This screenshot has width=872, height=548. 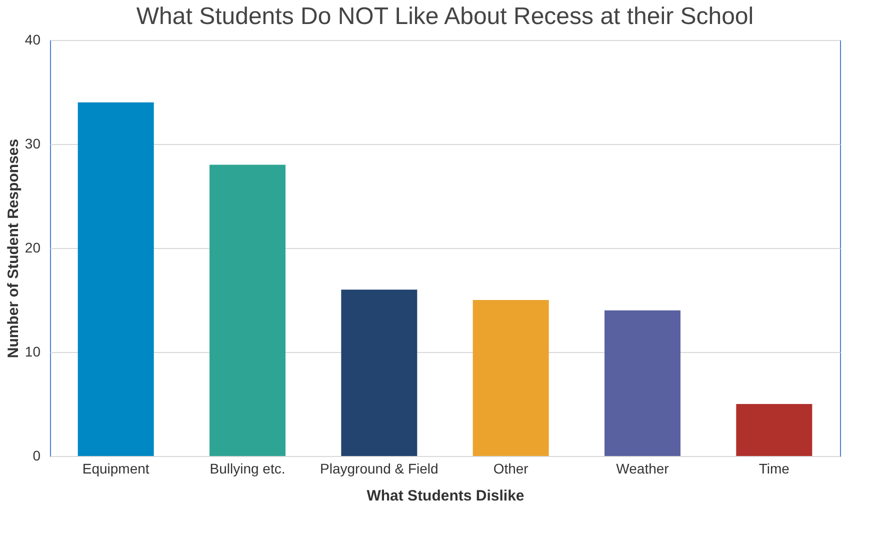 I want to click on x-tick-label: Weather, so click(x=643, y=468).